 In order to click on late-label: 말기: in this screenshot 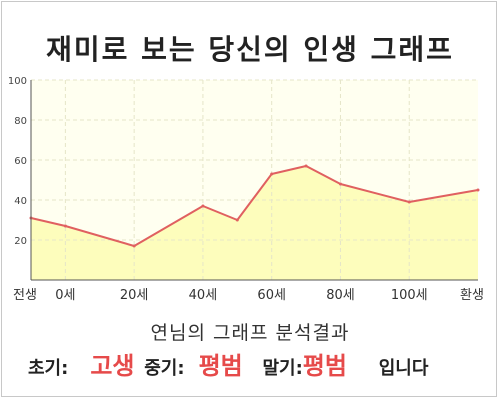, I will do `click(282, 368)`.